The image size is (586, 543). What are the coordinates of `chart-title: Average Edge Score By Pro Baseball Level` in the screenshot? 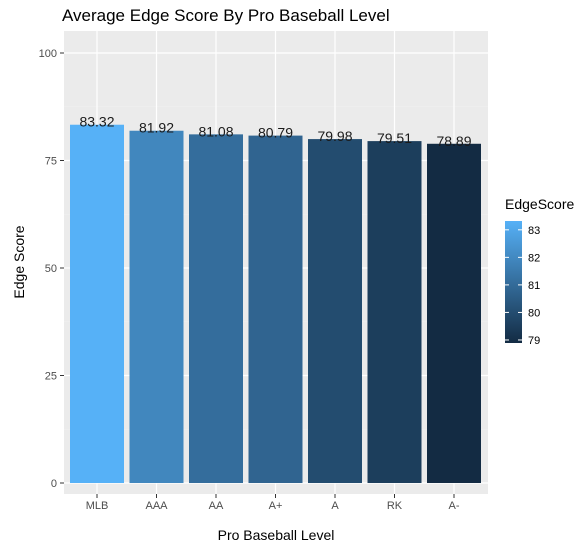 It's located at (226, 15).